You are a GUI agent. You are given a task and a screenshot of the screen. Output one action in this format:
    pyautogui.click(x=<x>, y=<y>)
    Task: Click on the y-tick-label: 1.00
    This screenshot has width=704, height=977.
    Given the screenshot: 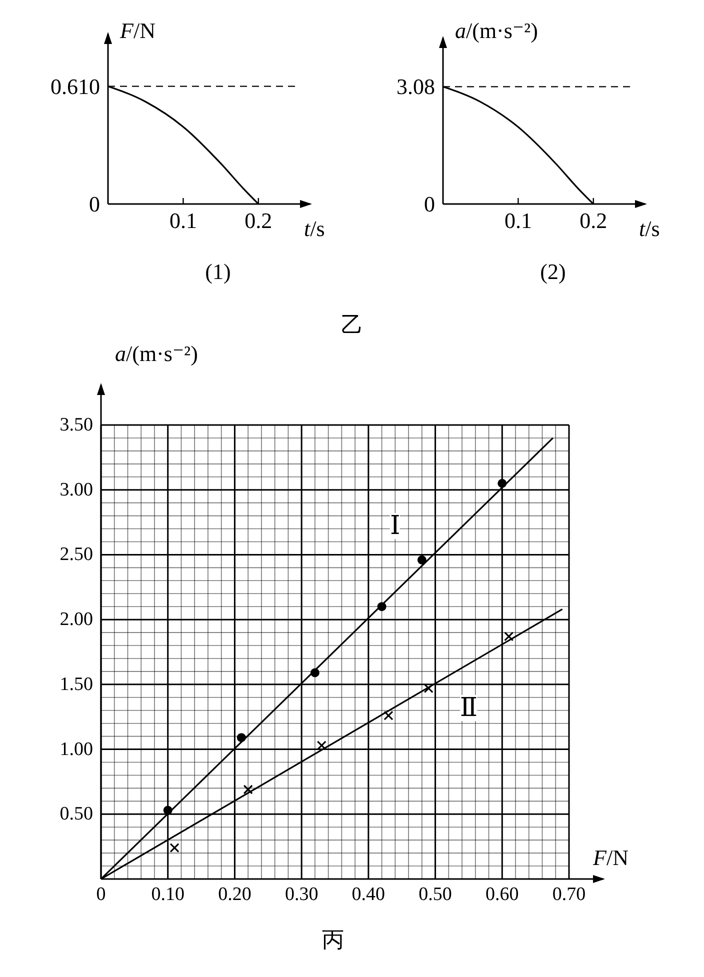 What is the action you would take?
    pyautogui.click(x=76, y=749)
    